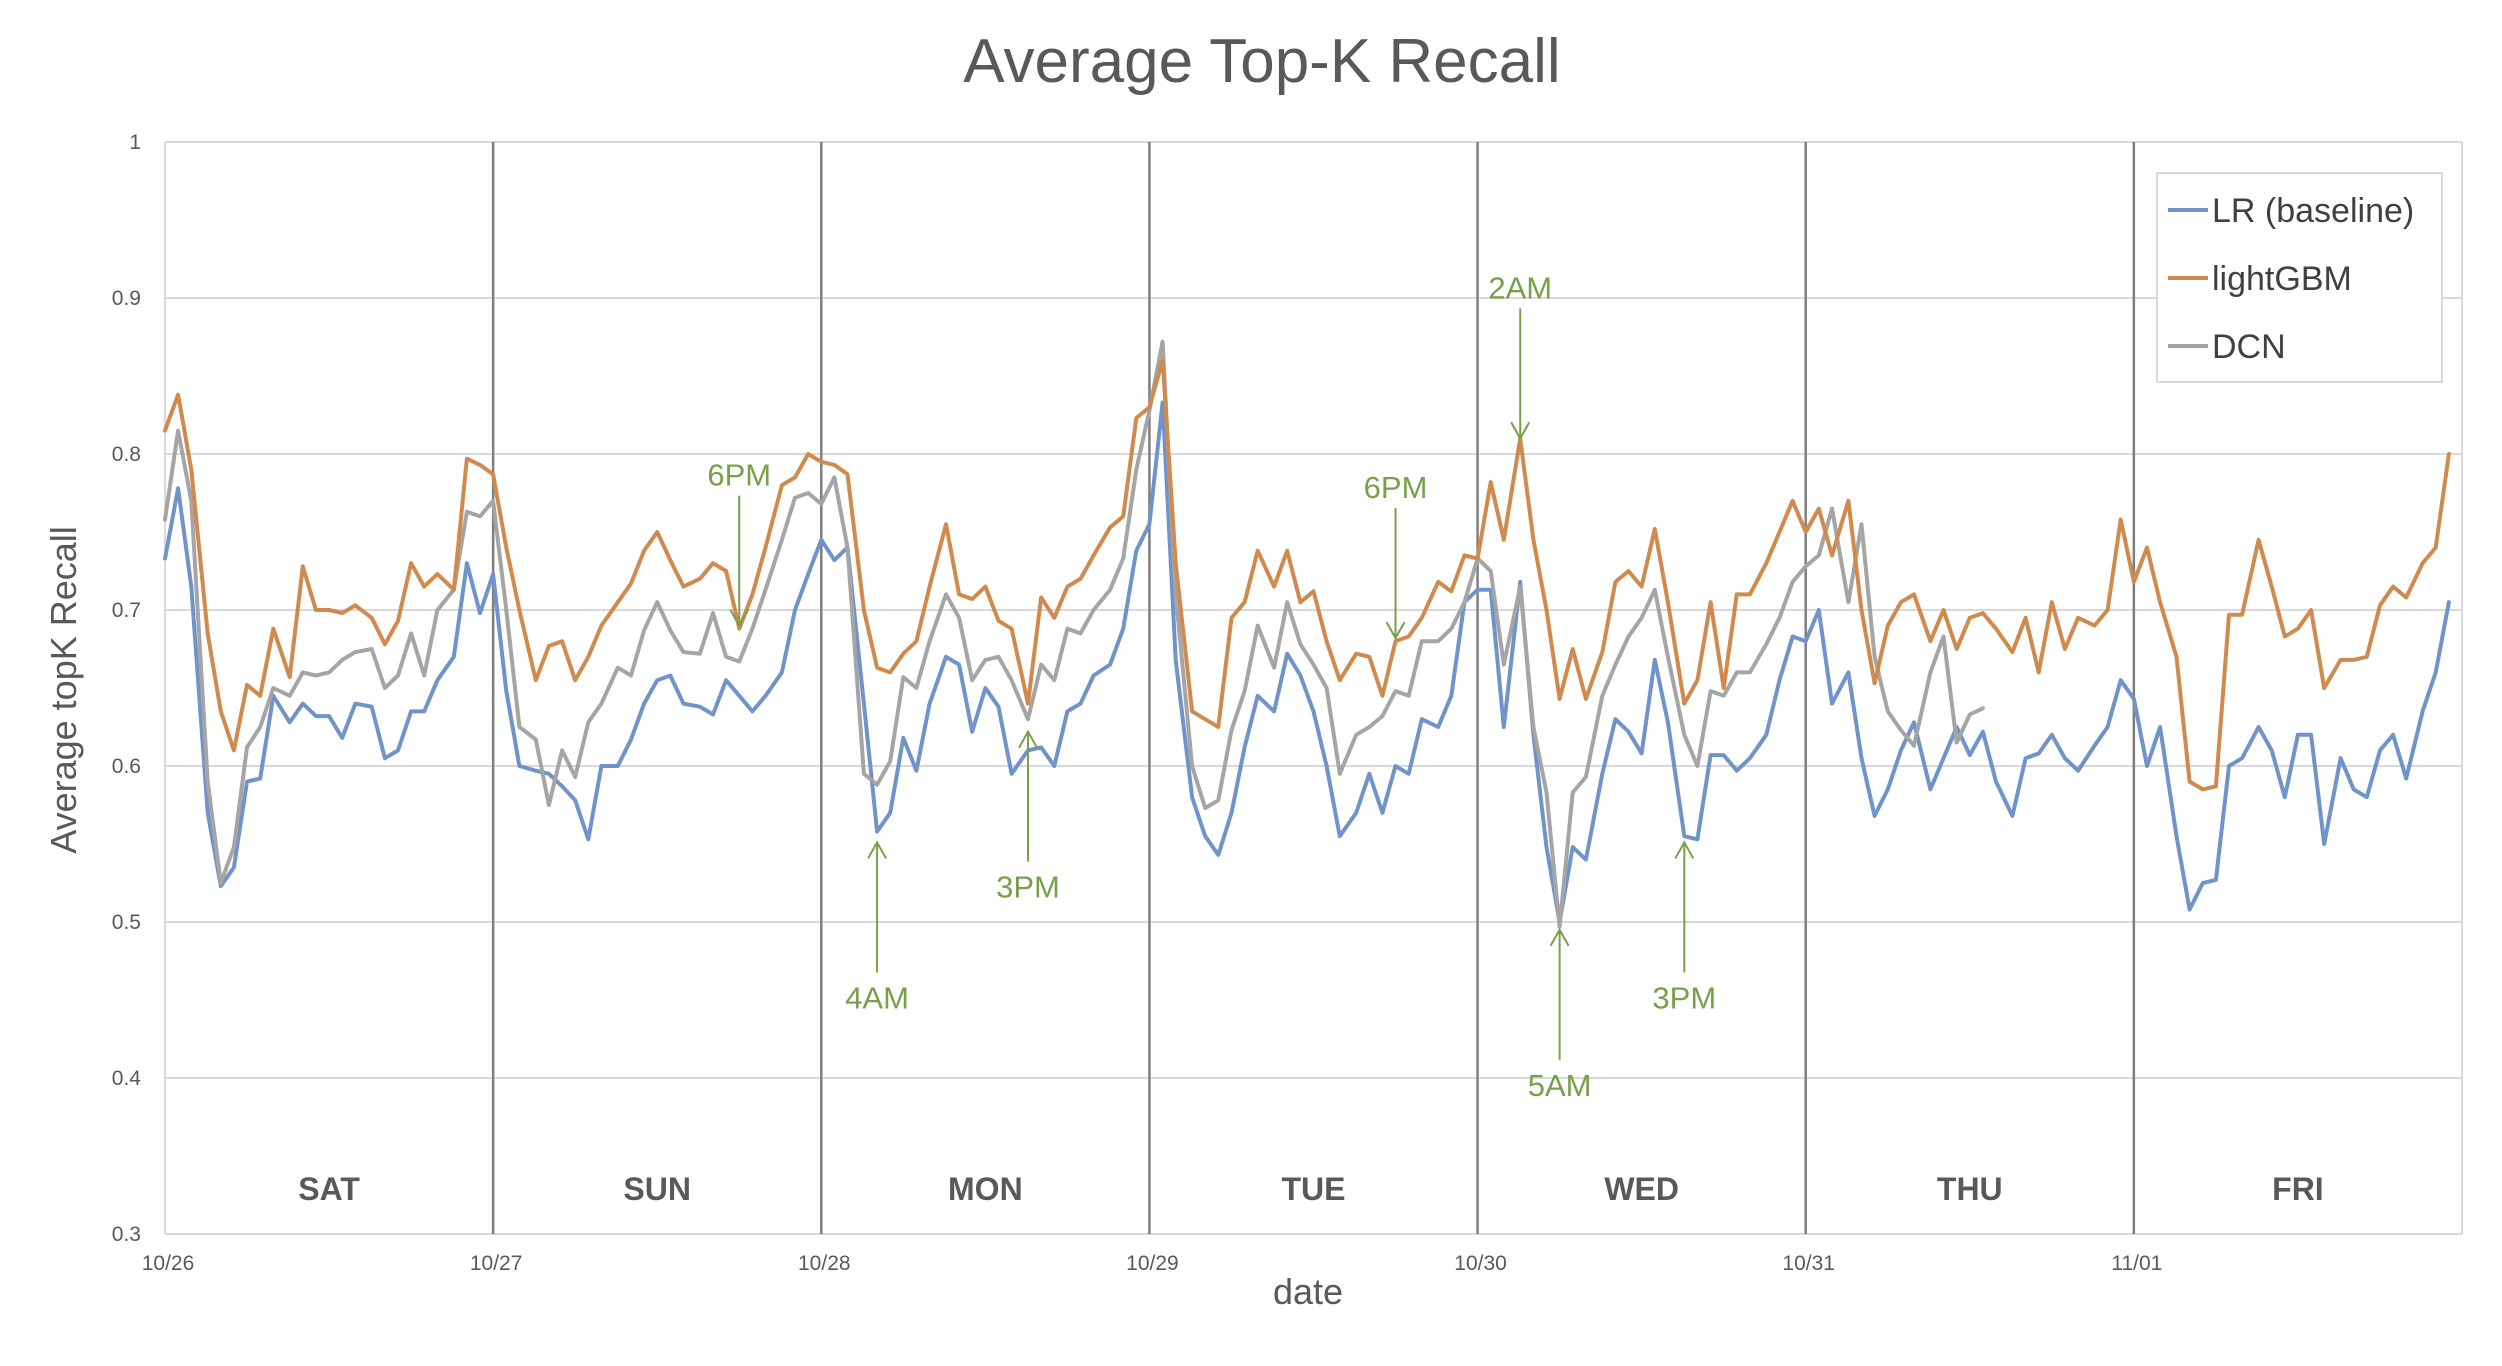  What do you see at coordinates (985, 1189) in the screenshot?
I see `day-label: MON` at bounding box center [985, 1189].